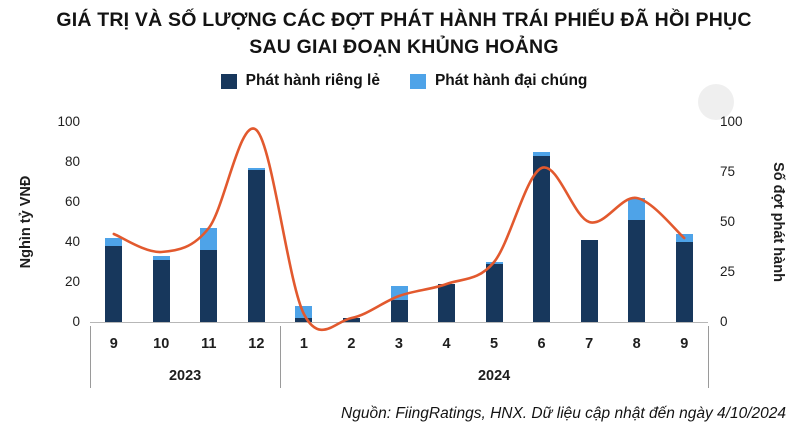  I want to click on year-label-2024: 2024, so click(494, 376).